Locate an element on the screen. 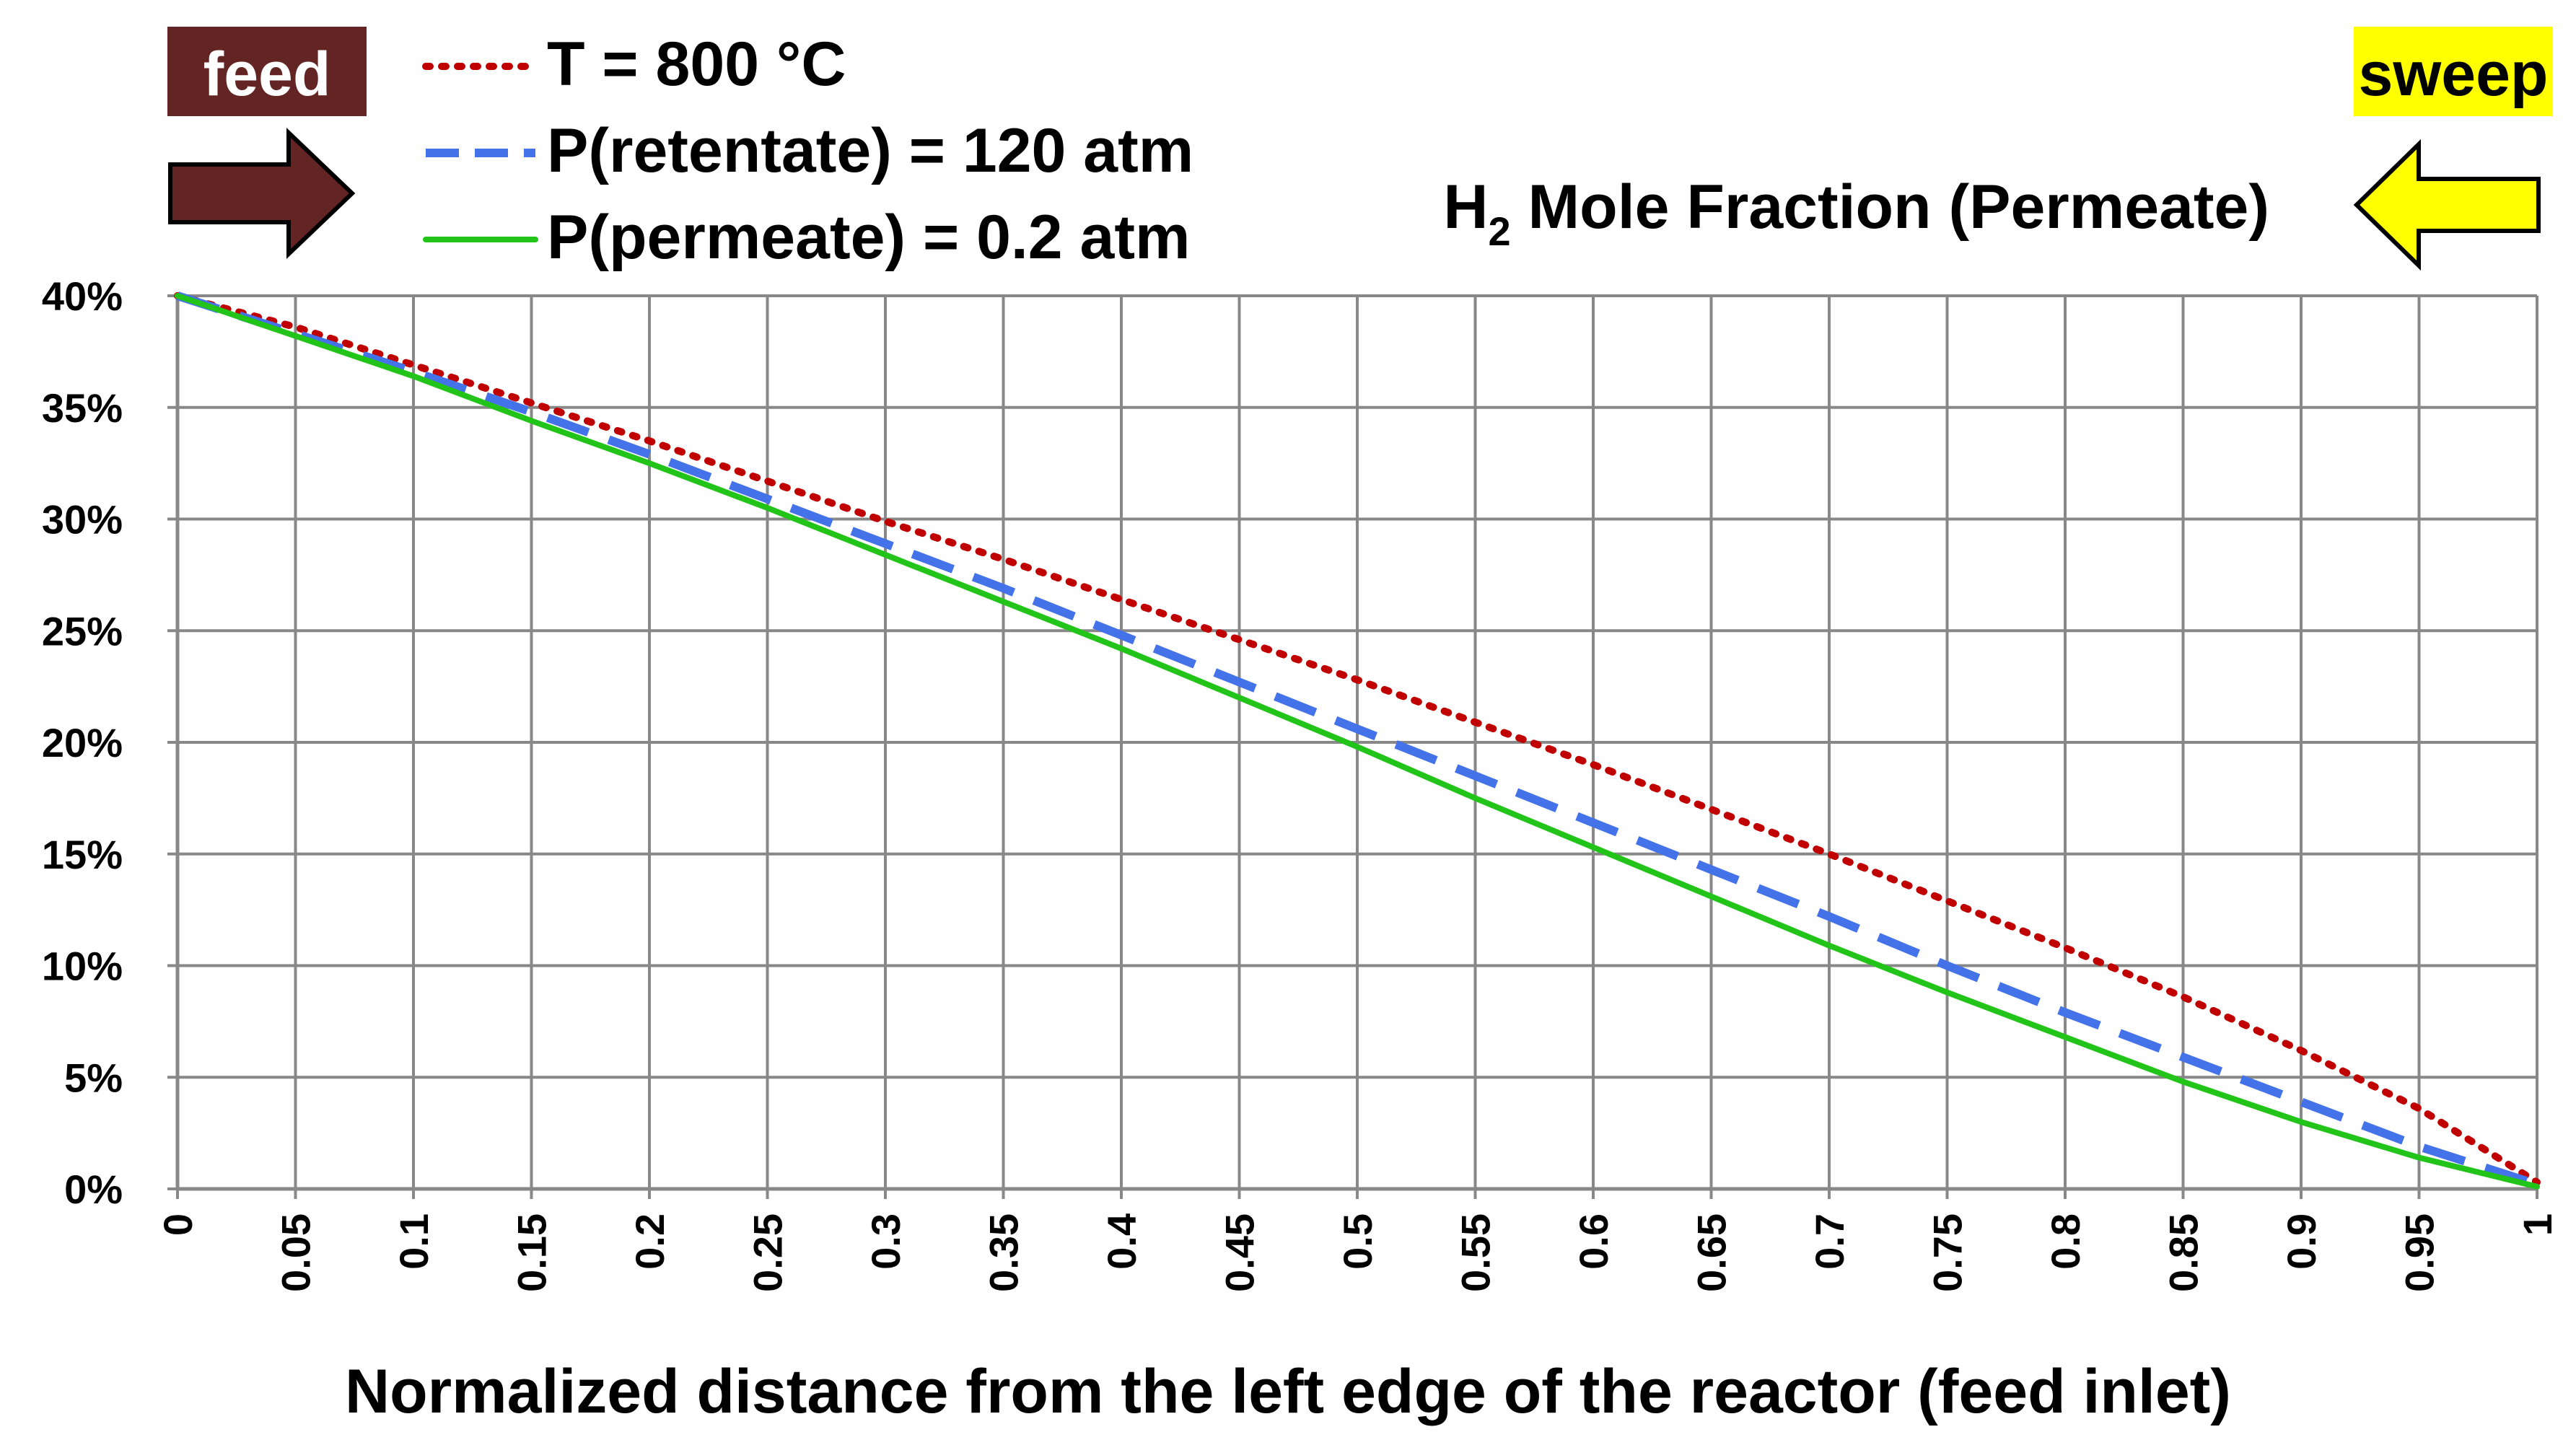 The width and height of the screenshot is (2576, 1445). x-tick-label: 0.25 is located at coordinates (768, 1252).